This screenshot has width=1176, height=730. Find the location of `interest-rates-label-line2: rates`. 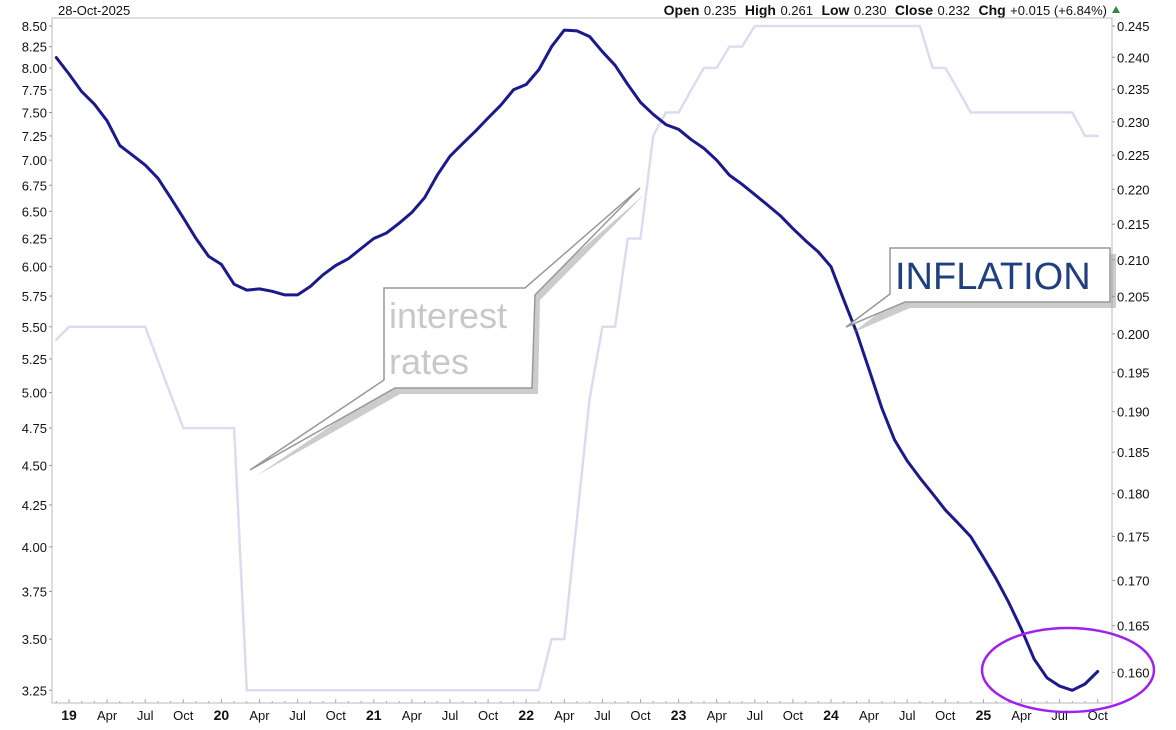

interest-rates-label-line2: rates is located at coordinates (429, 361).